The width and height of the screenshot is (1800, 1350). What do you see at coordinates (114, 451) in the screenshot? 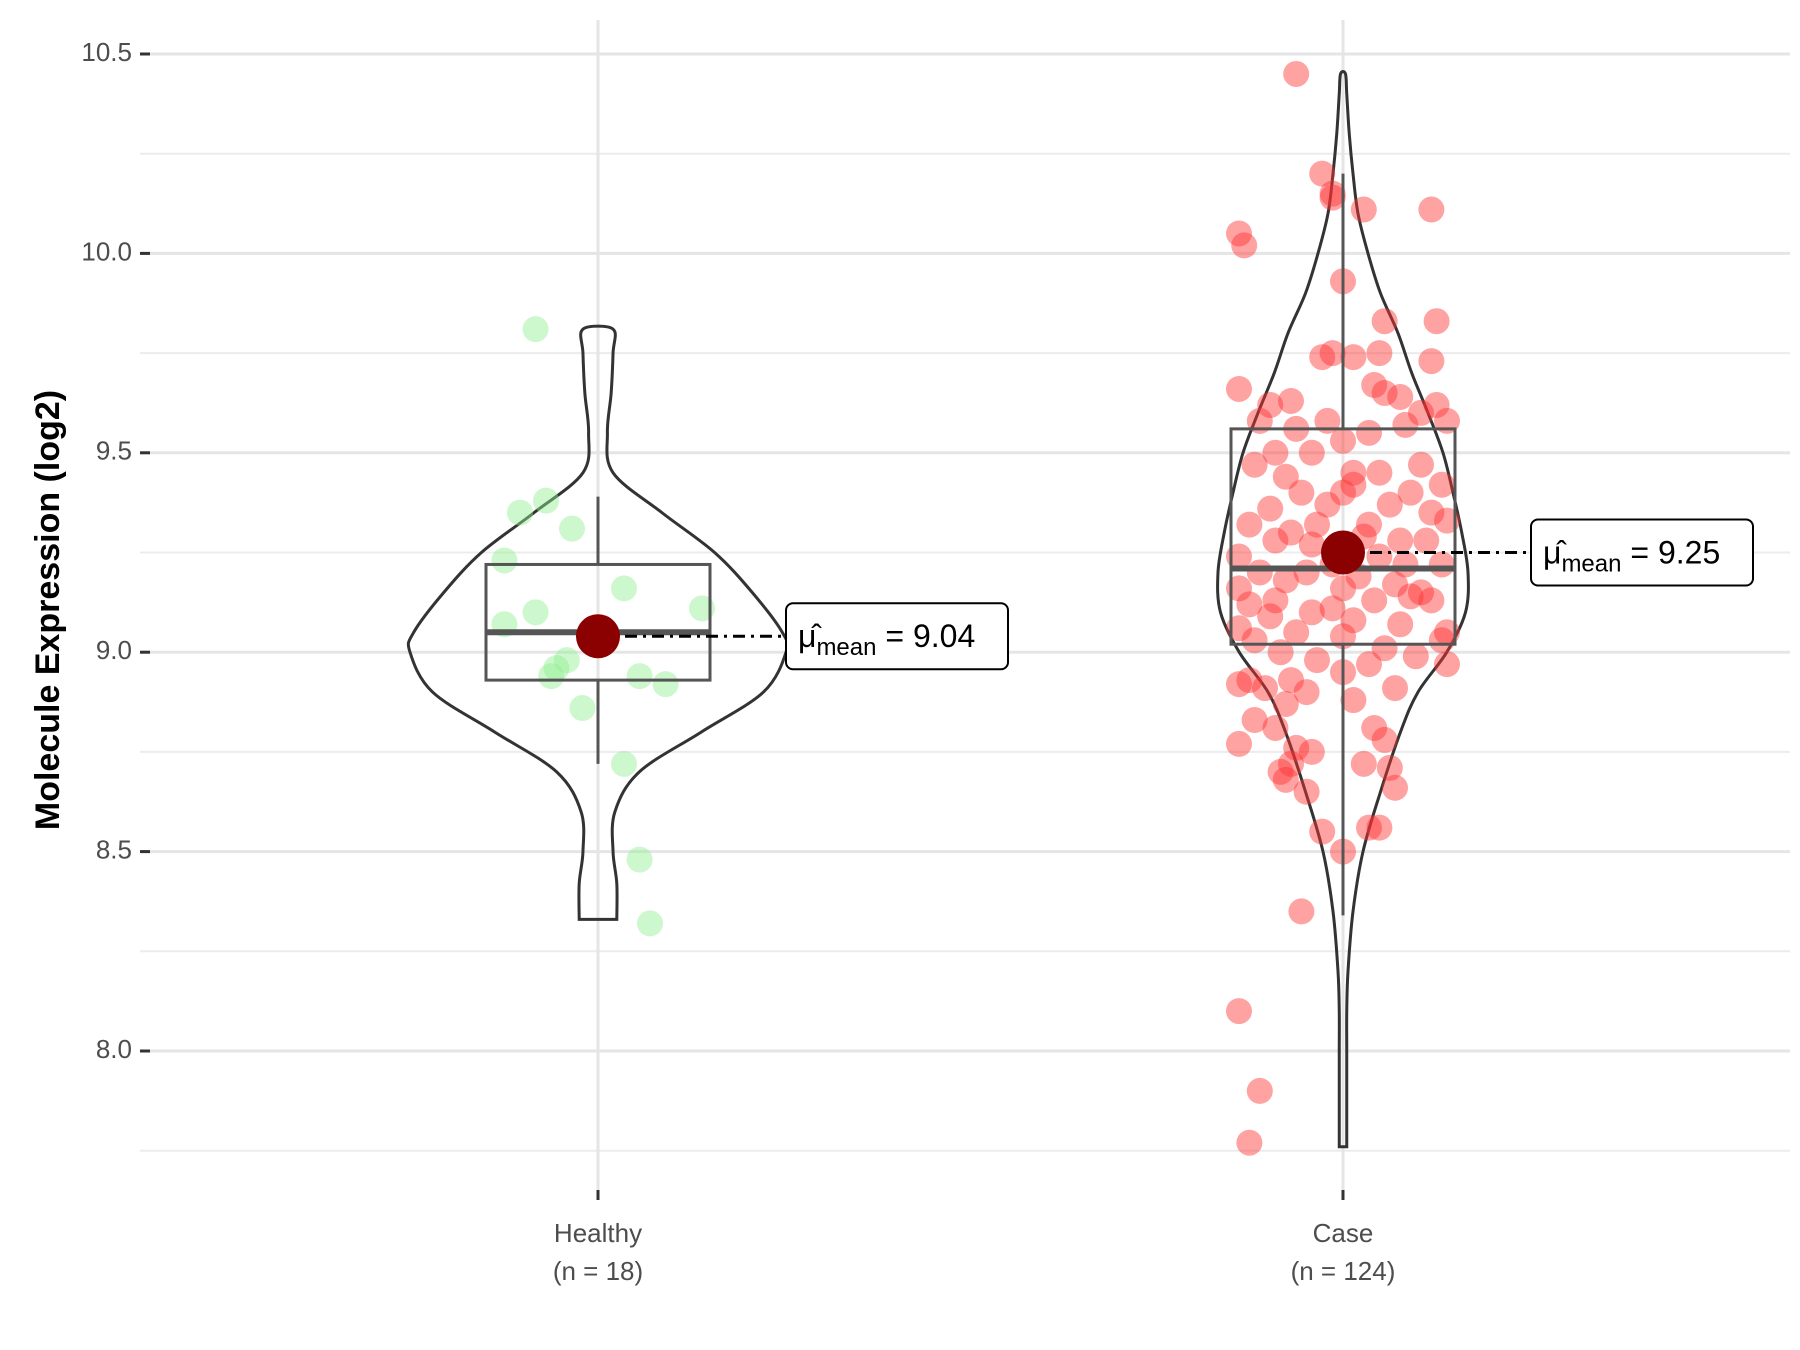
I see `y-tick-label: 9.5` at bounding box center [114, 451].